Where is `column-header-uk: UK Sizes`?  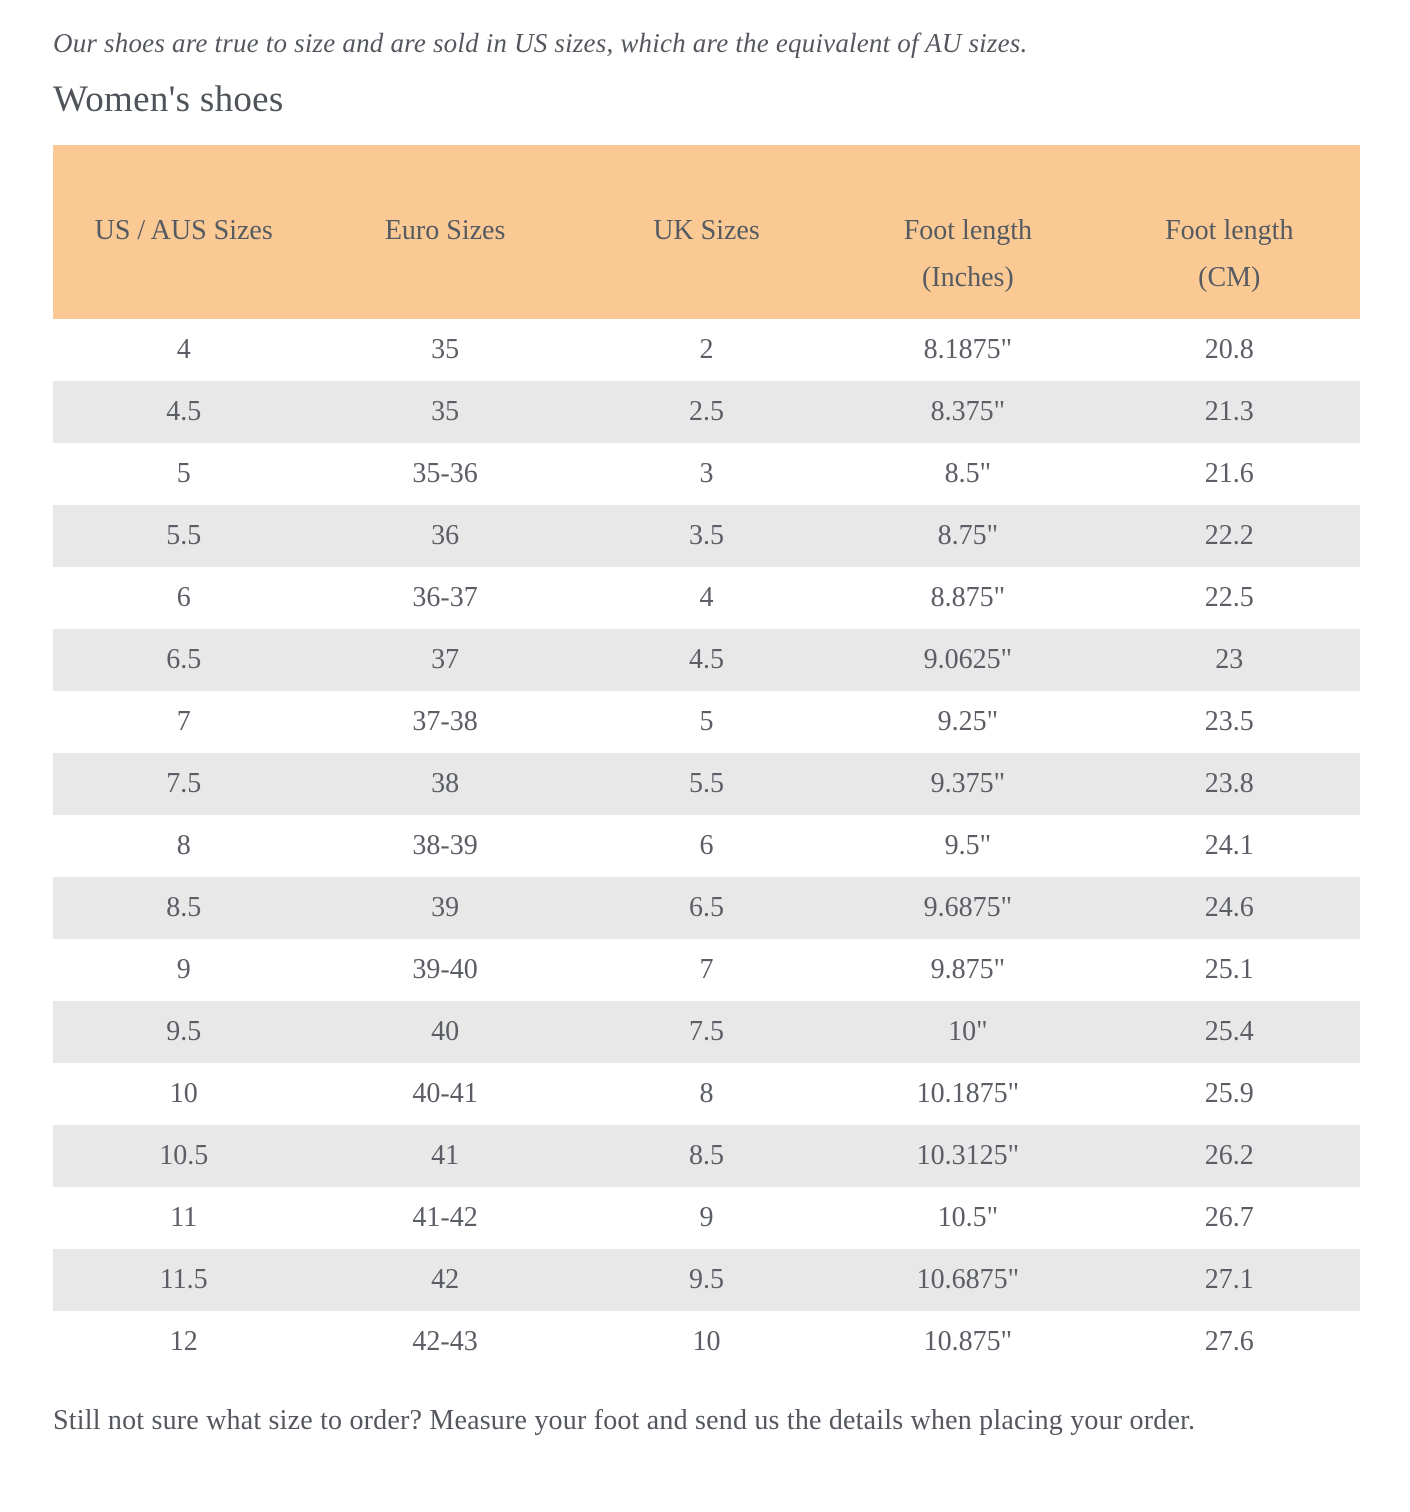 column-header-uk: UK Sizes is located at coordinates (706, 231).